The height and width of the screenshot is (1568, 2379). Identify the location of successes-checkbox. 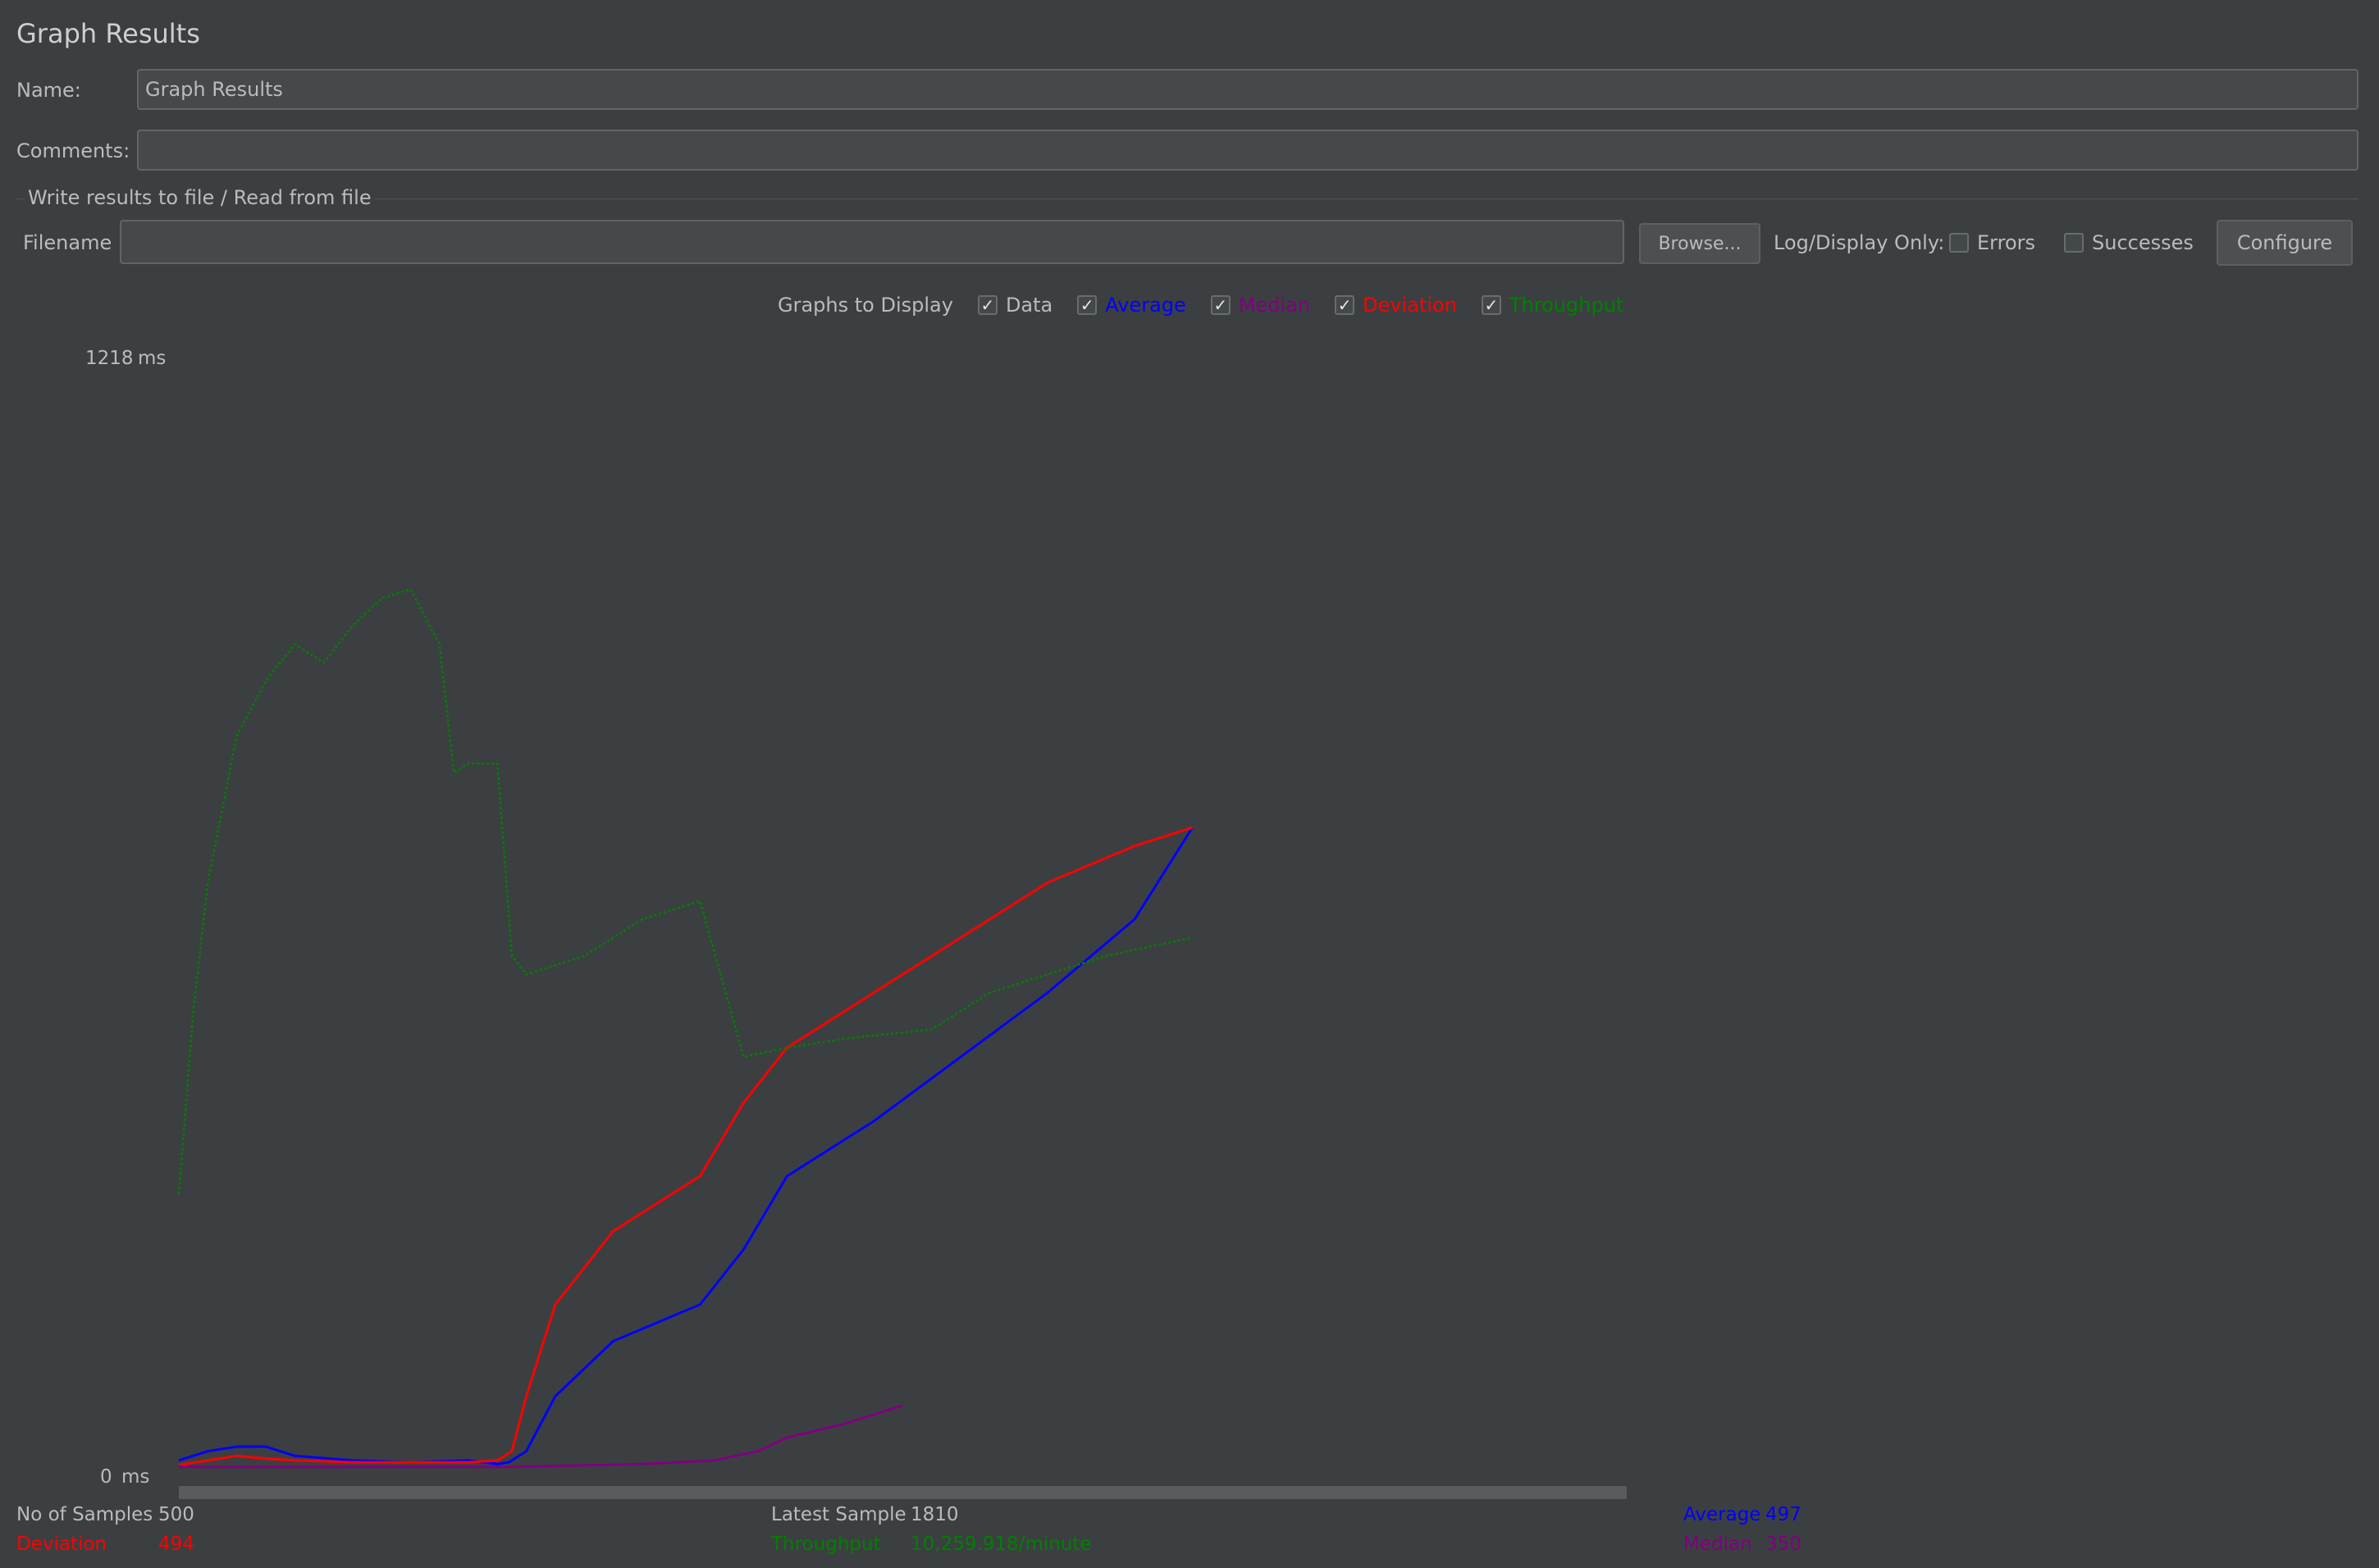
(2074, 243).